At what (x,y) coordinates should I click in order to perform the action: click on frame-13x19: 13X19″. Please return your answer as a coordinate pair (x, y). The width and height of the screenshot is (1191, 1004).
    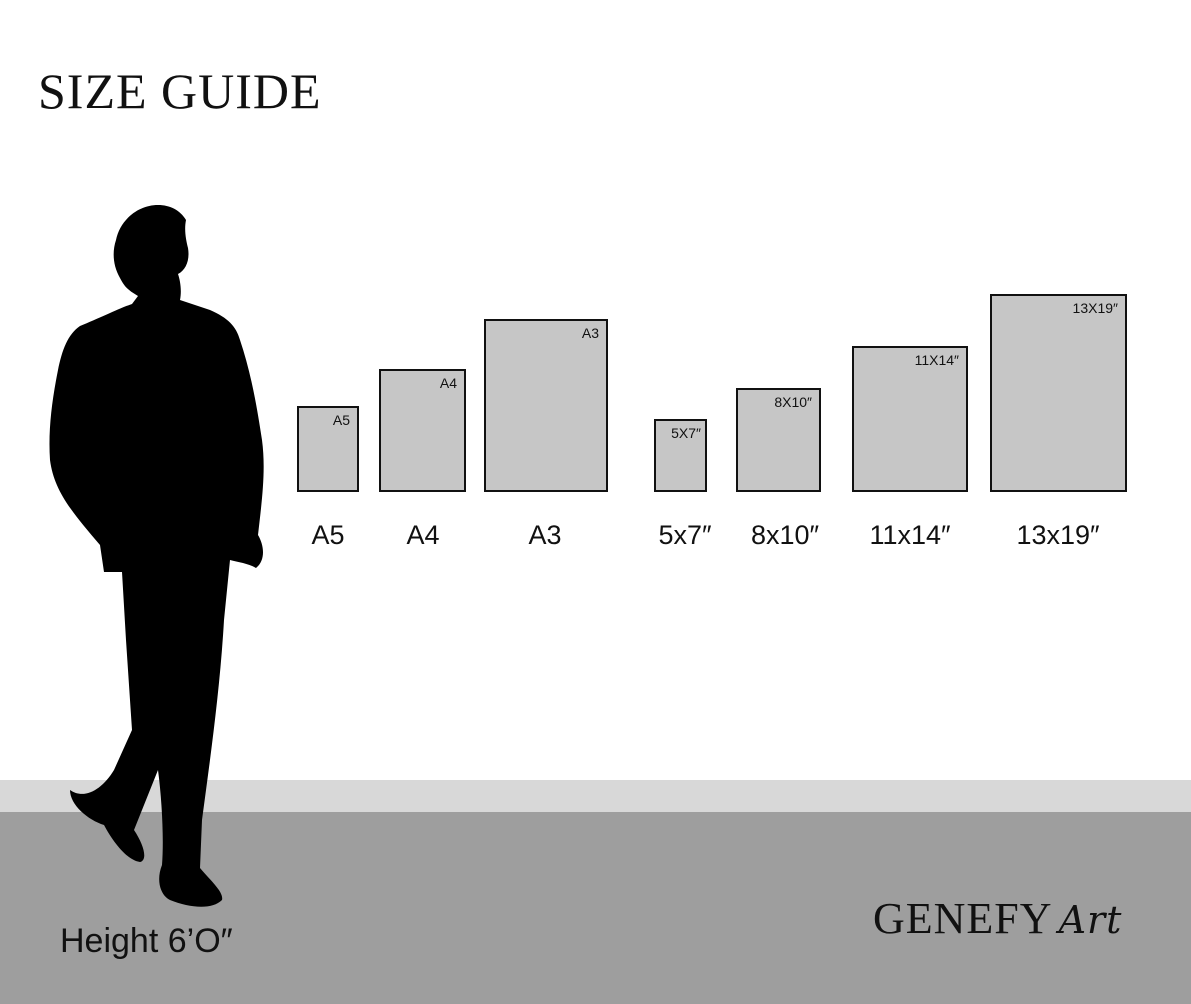
    Looking at the image, I should click on (1058, 393).